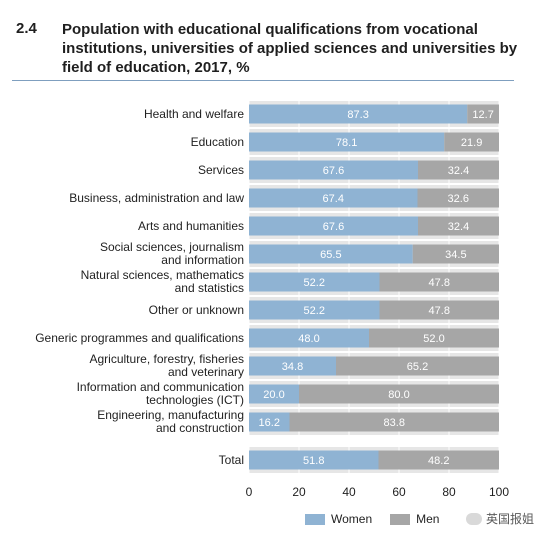 The height and width of the screenshot is (541, 550). I want to click on data-label-men: 52.0, so click(433, 339).